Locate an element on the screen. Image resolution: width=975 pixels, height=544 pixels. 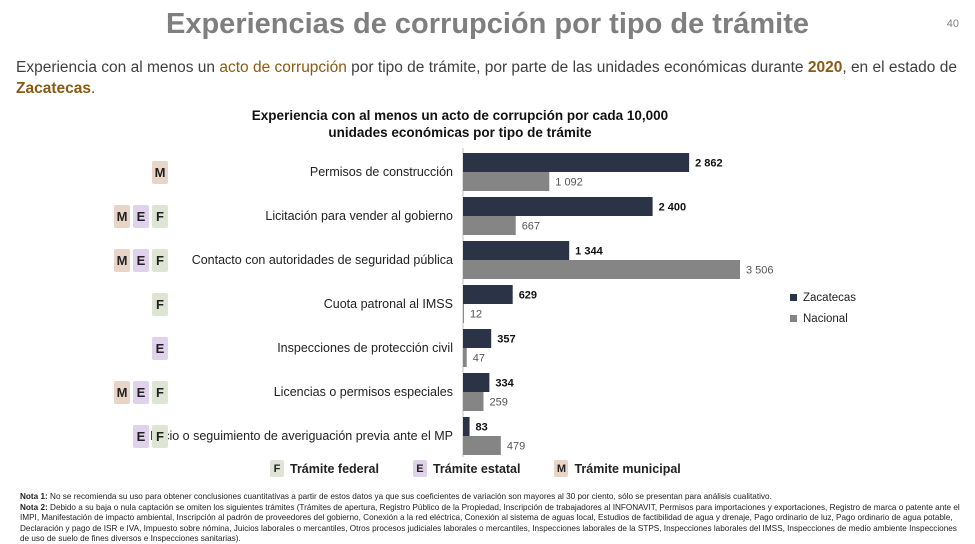
page-number: 40 is located at coordinates (952, 24).